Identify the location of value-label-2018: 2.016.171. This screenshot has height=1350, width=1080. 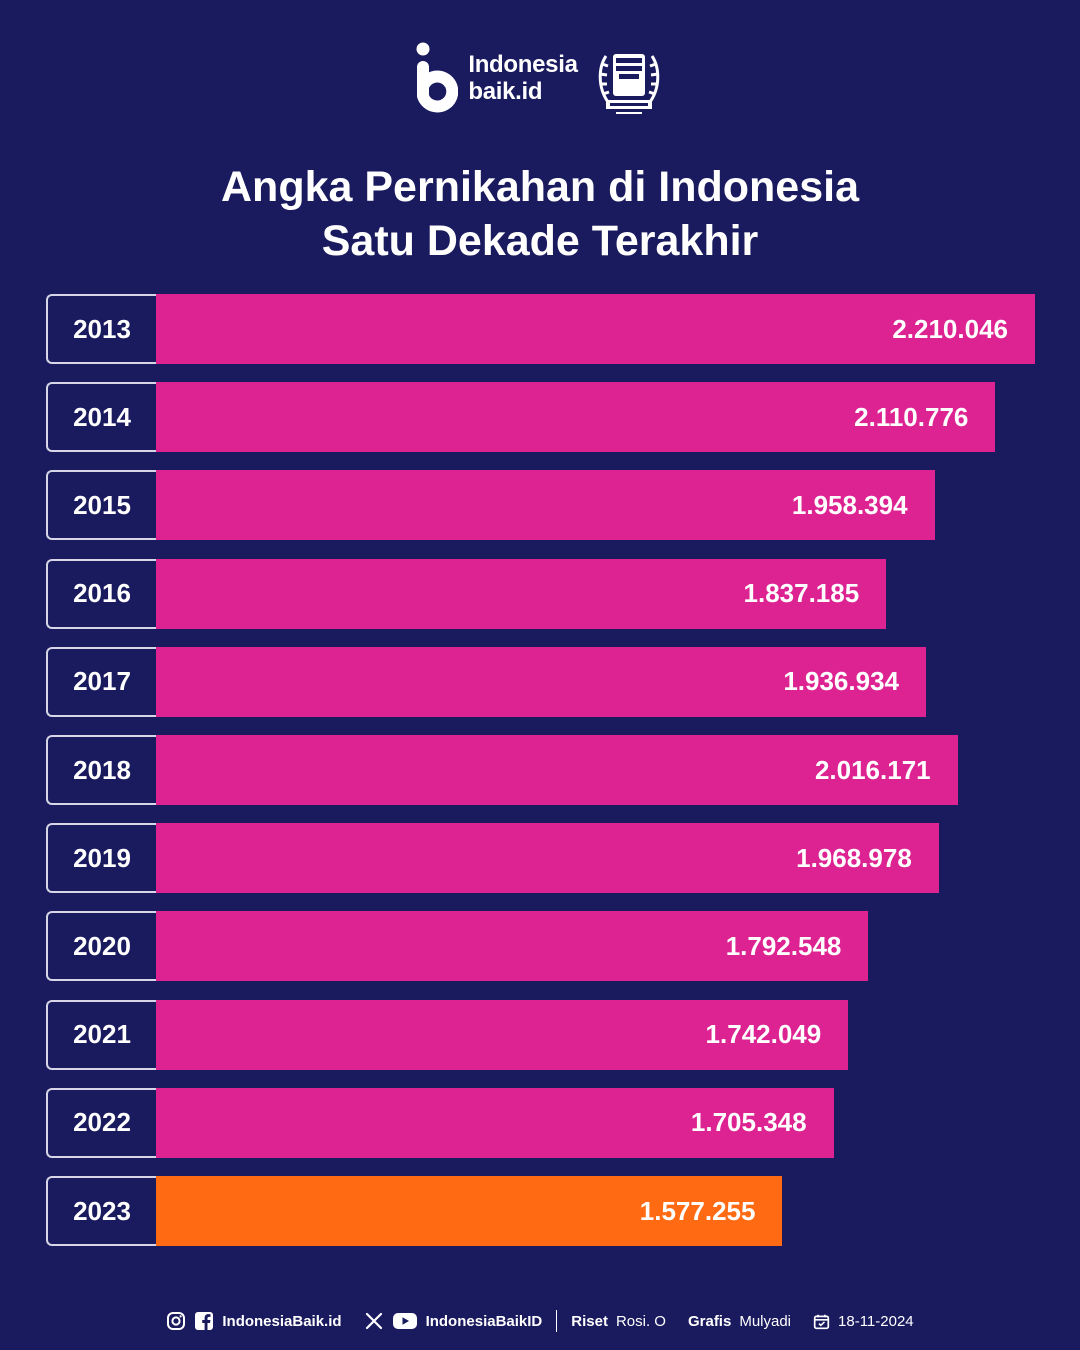
(872, 769).